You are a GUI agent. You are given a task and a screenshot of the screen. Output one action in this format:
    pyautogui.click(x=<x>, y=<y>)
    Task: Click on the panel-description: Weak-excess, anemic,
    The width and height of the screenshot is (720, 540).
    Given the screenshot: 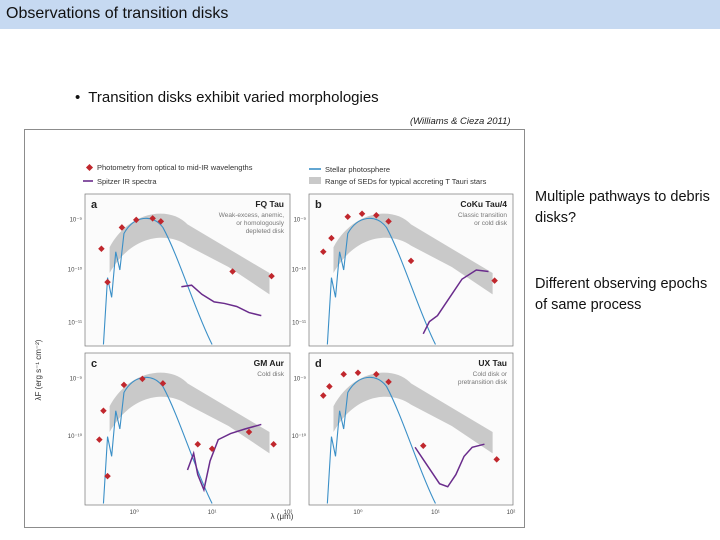 What is the action you would take?
    pyautogui.click(x=251, y=215)
    